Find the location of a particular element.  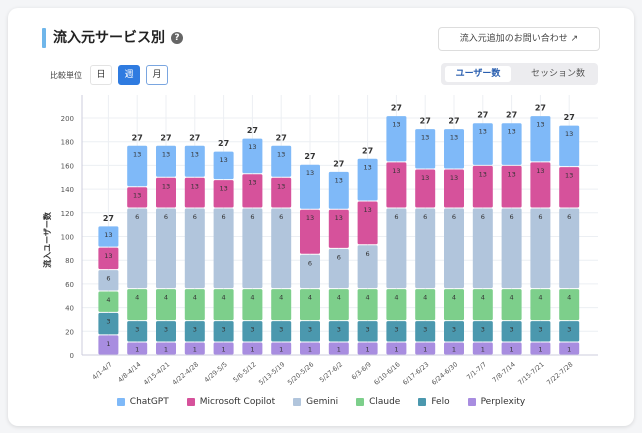

x-tick-label: 7/22-7/28 is located at coordinates (559, 373).